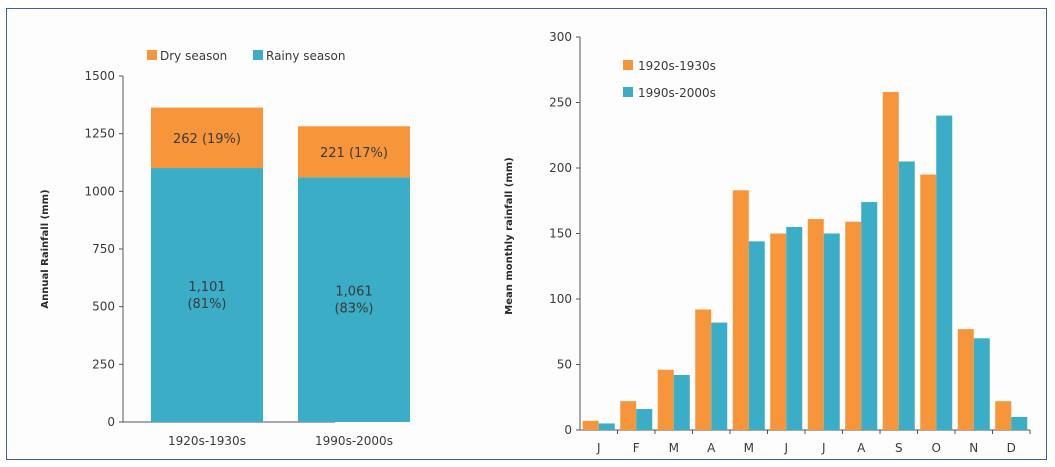 The image size is (1055, 467). I want to click on x-tick-label: N, so click(973, 448).